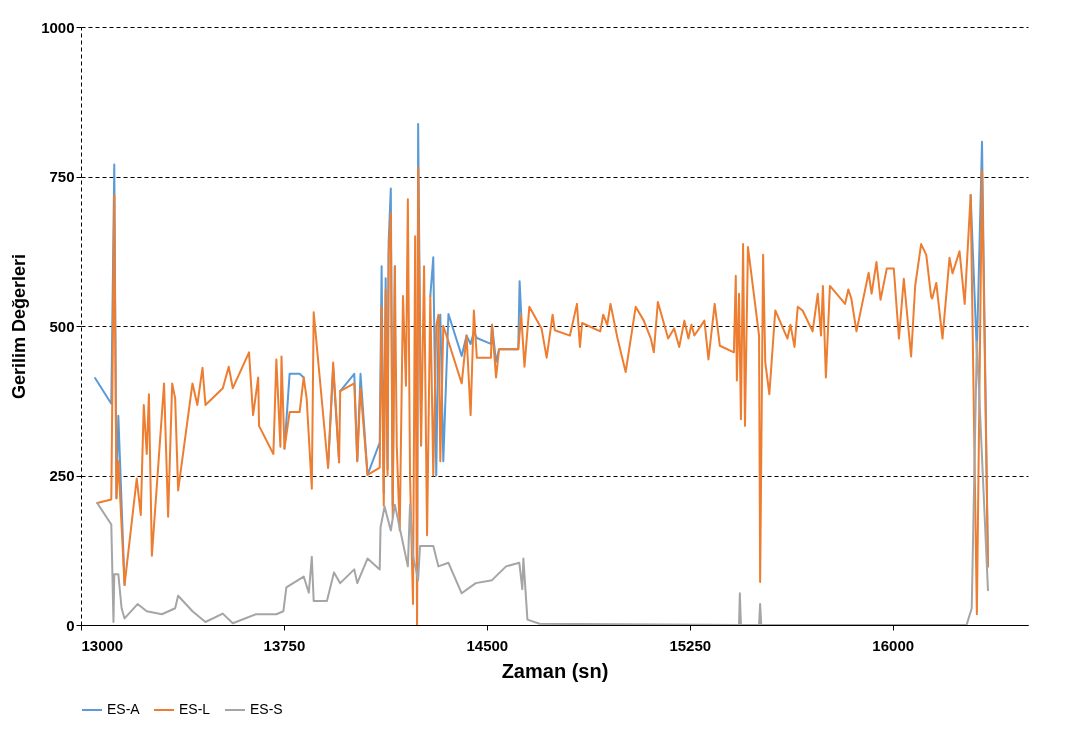 The height and width of the screenshot is (733, 1067). Describe the element at coordinates (284, 645) in the screenshot. I see `x-tick-label: 13750` at that location.